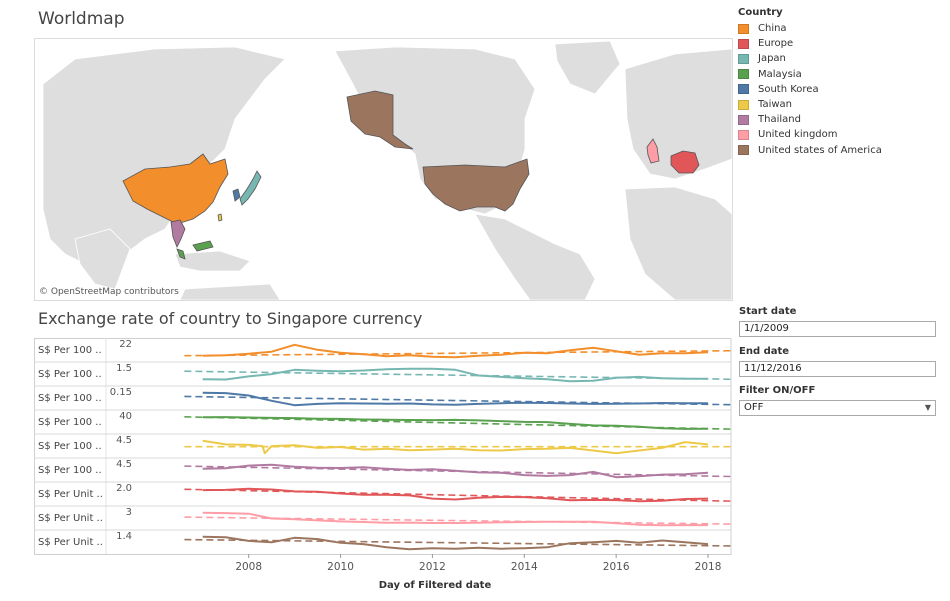 Image resolution: width=950 pixels, height=601 pixels. Describe the element at coordinates (768, 311) in the screenshot. I see `start-date-label: Start date` at that location.